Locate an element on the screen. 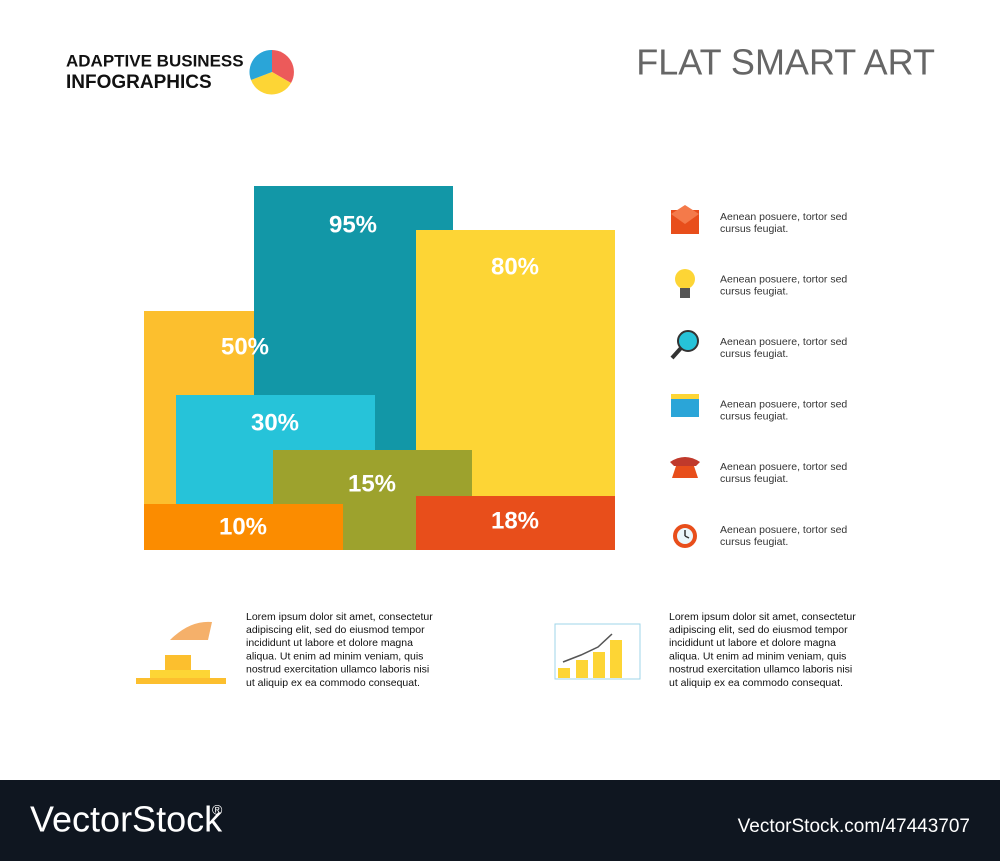 The width and height of the screenshot is (1000, 861). icon-magnifier is located at coordinates (684, 345).